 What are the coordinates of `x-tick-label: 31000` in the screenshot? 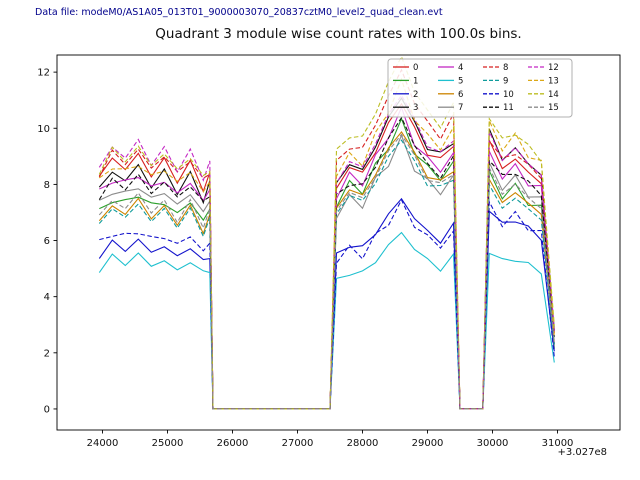 It's located at (558, 443).